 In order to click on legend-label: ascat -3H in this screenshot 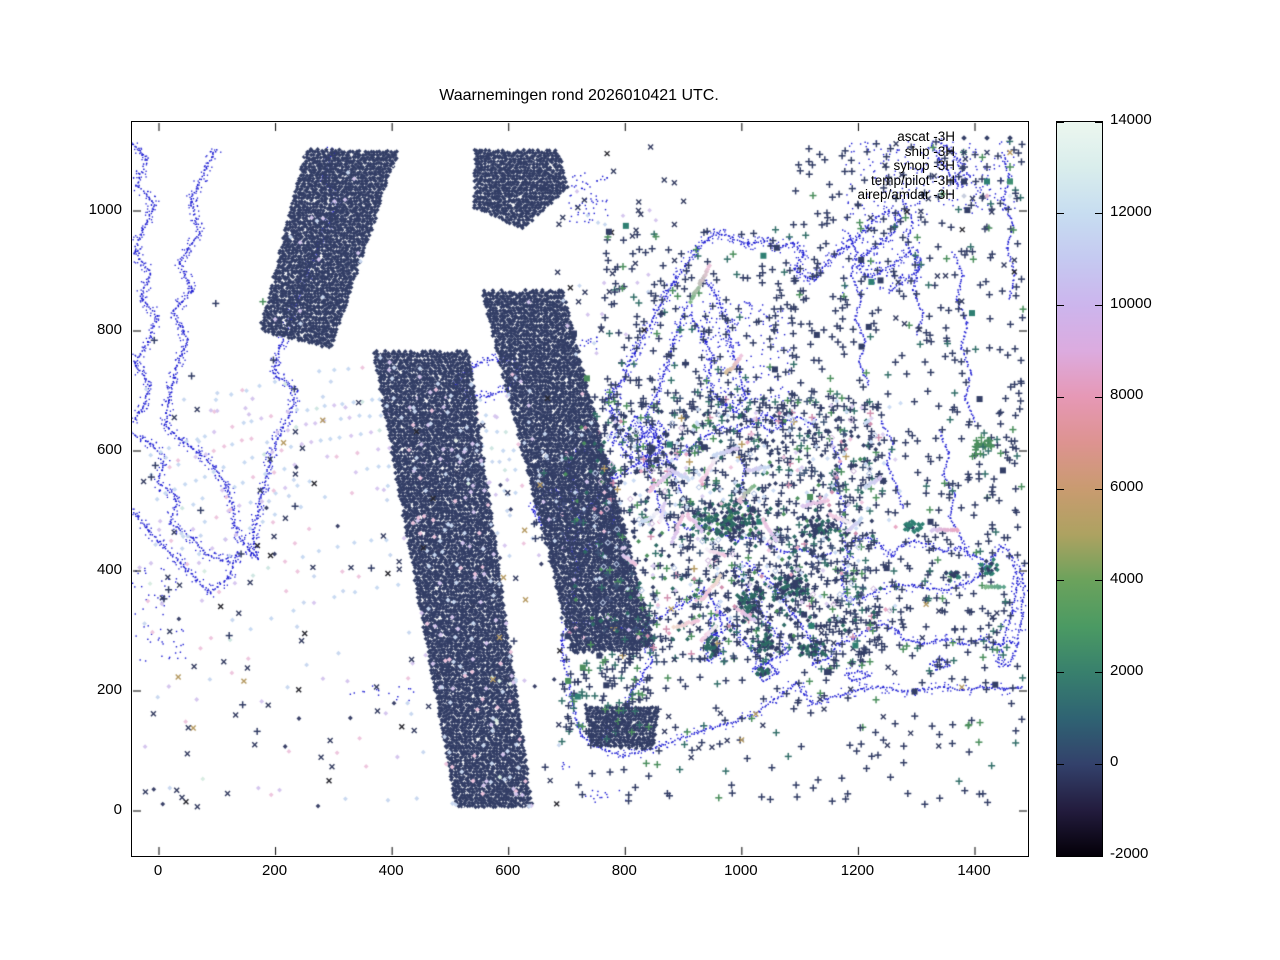, I will do `click(926, 136)`.